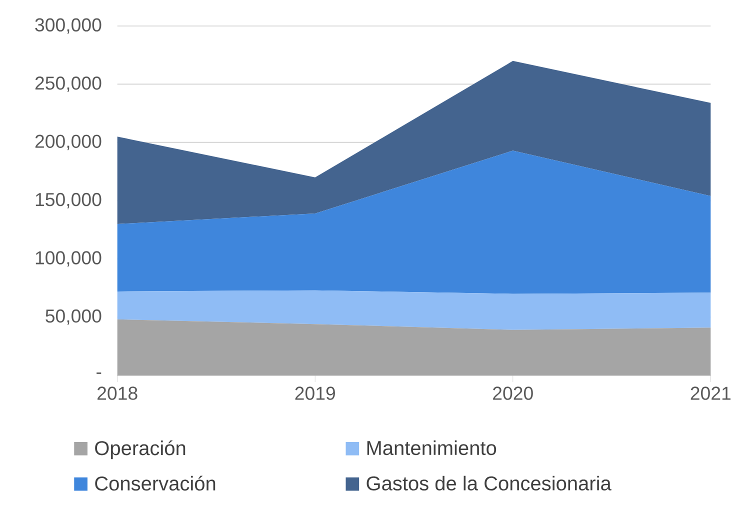 The width and height of the screenshot is (732, 514). What do you see at coordinates (118, 393) in the screenshot?
I see `x-tick-label: 2018` at bounding box center [118, 393].